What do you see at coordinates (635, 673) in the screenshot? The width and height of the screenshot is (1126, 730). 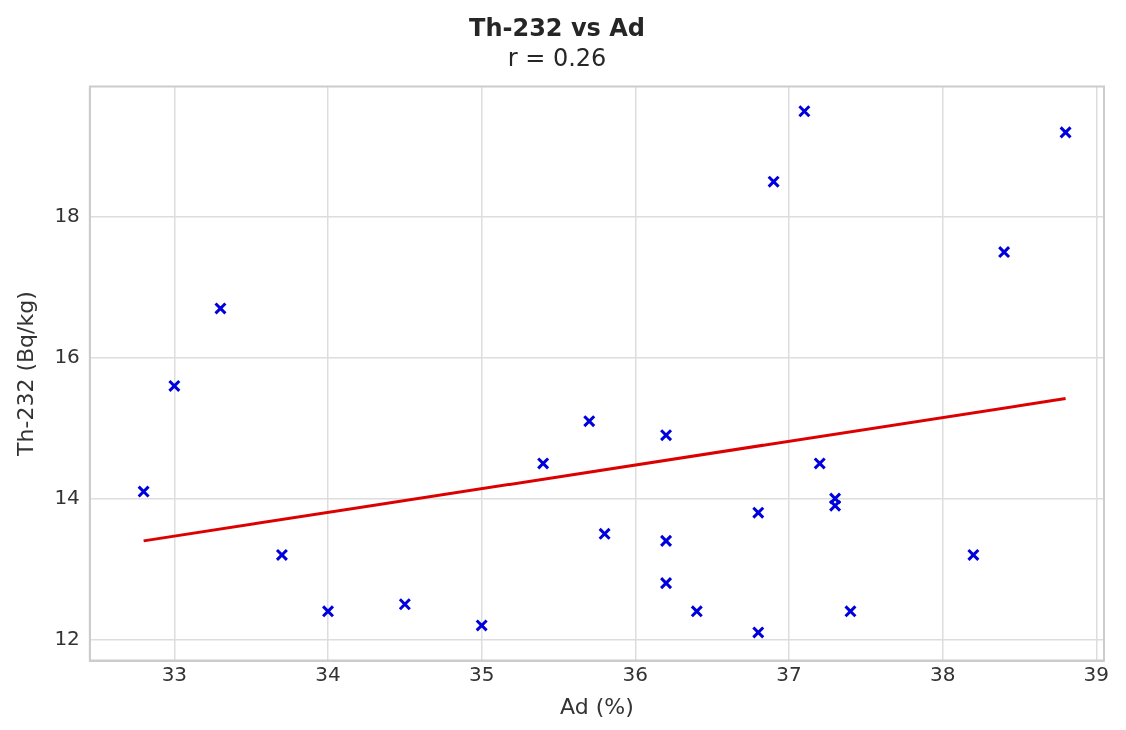 I see `x-tick-label: 36` at bounding box center [635, 673].